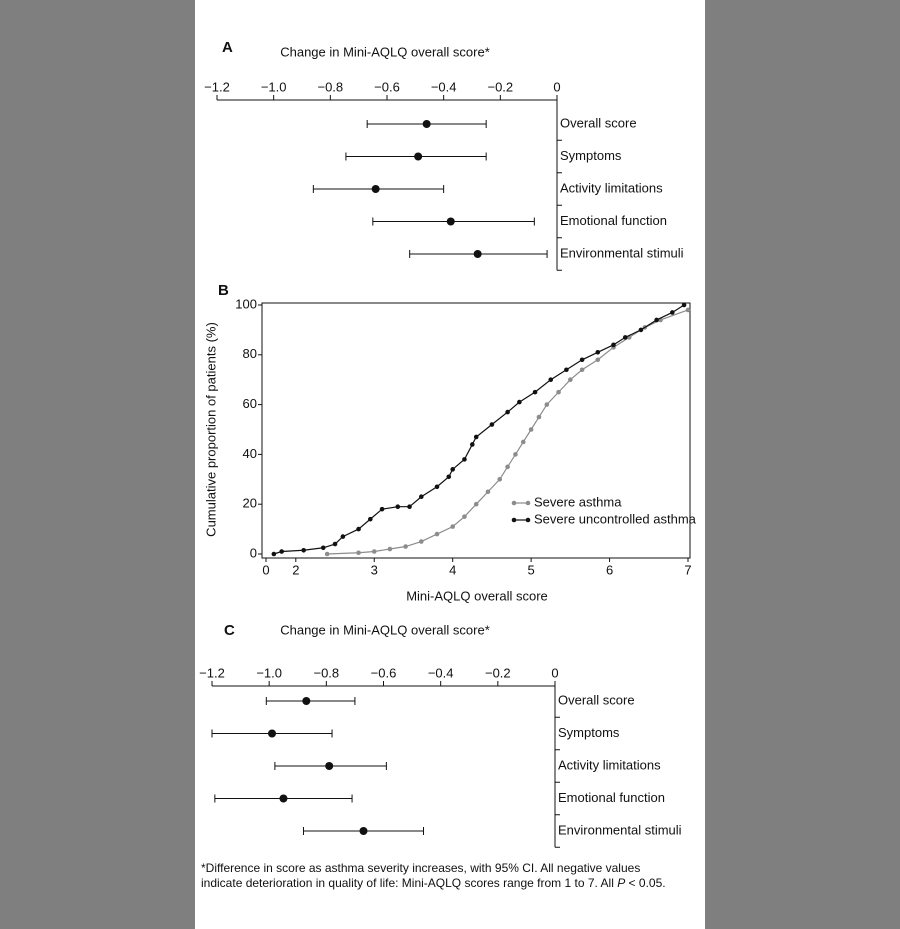 The width and height of the screenshot is (900, 929). I want to click on x-tick-label: 6, so click(609, 569).